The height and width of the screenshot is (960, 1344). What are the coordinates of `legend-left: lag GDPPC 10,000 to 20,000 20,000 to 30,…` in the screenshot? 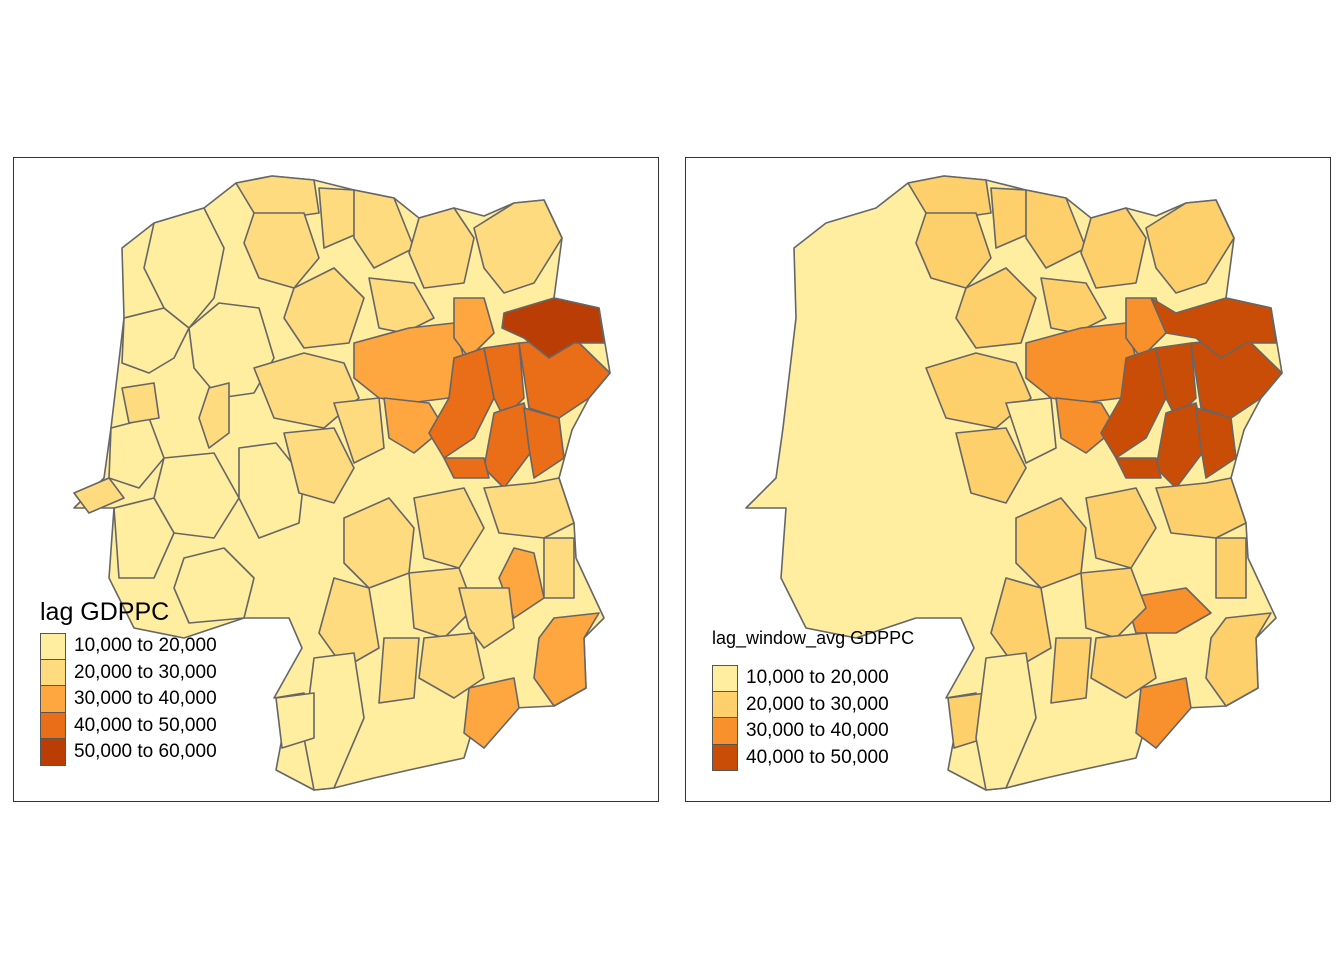 It's located at (128, 682).